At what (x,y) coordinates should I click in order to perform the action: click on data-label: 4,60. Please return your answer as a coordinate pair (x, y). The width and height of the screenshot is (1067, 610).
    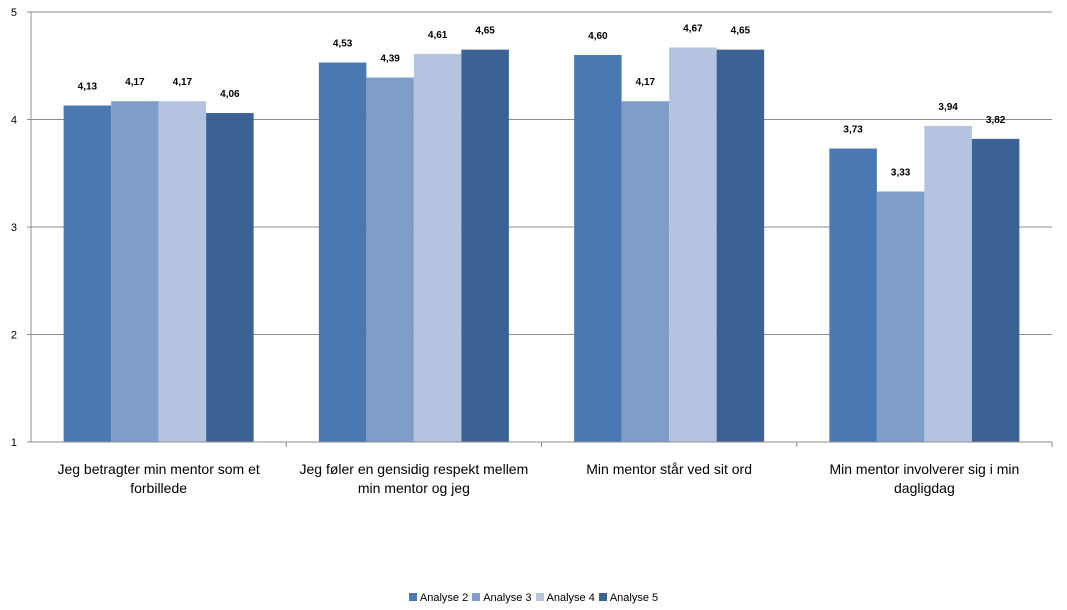
    Looking at the image, I should click on (598, 36).